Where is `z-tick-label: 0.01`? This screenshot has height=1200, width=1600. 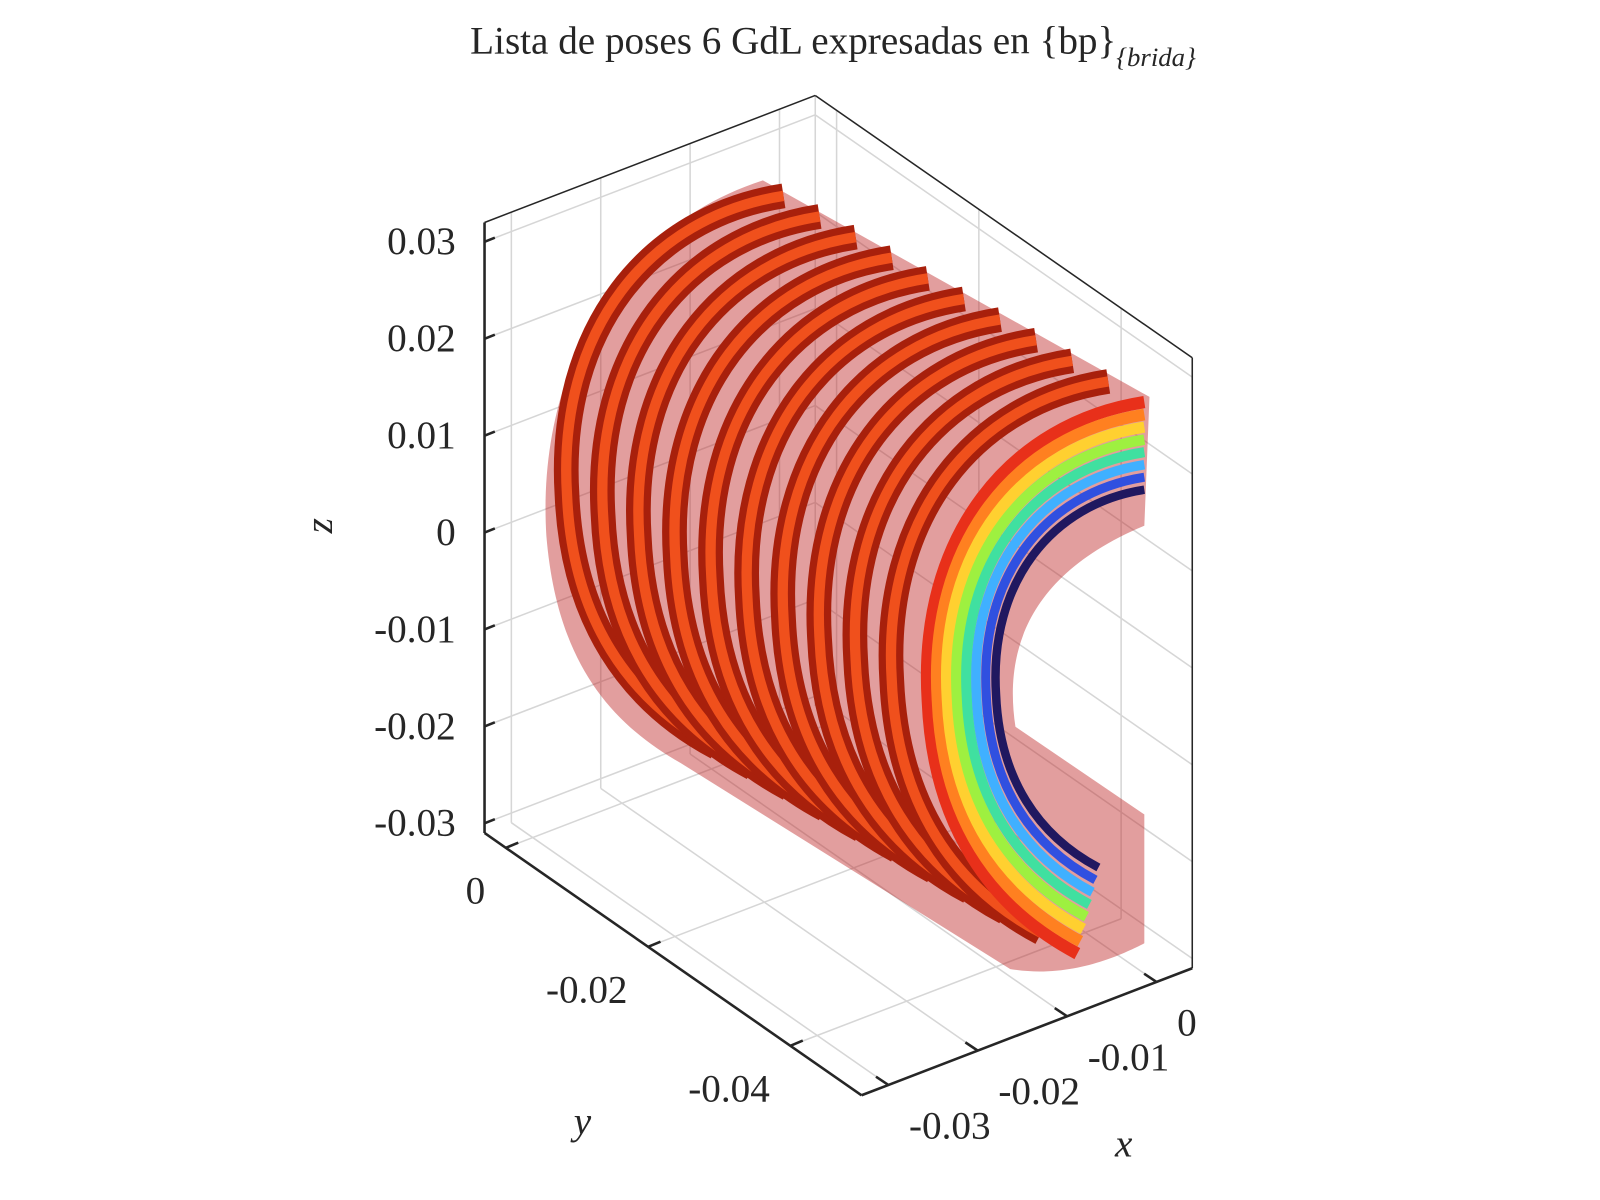
z-tick-label: 0.01 is located at coordinates (421, 435).